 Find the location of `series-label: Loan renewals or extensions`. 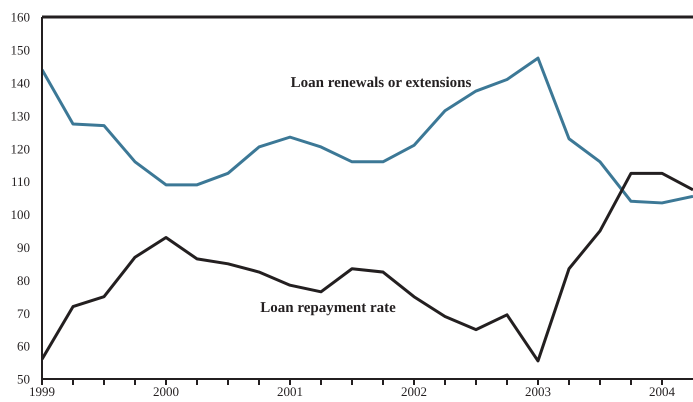

series-label: Loan renewals or extensions is located at coordinates (381, 83).